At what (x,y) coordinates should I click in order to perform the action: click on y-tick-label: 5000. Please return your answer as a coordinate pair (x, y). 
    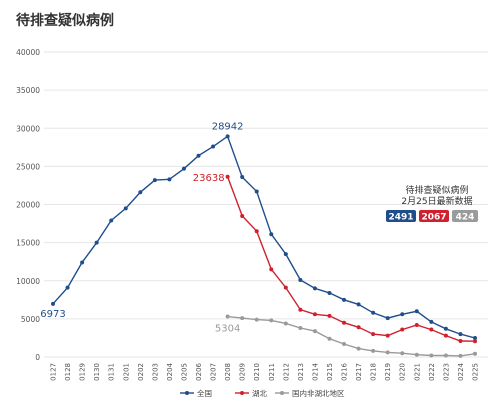
    Looking at the image, I should click on (30, 319).